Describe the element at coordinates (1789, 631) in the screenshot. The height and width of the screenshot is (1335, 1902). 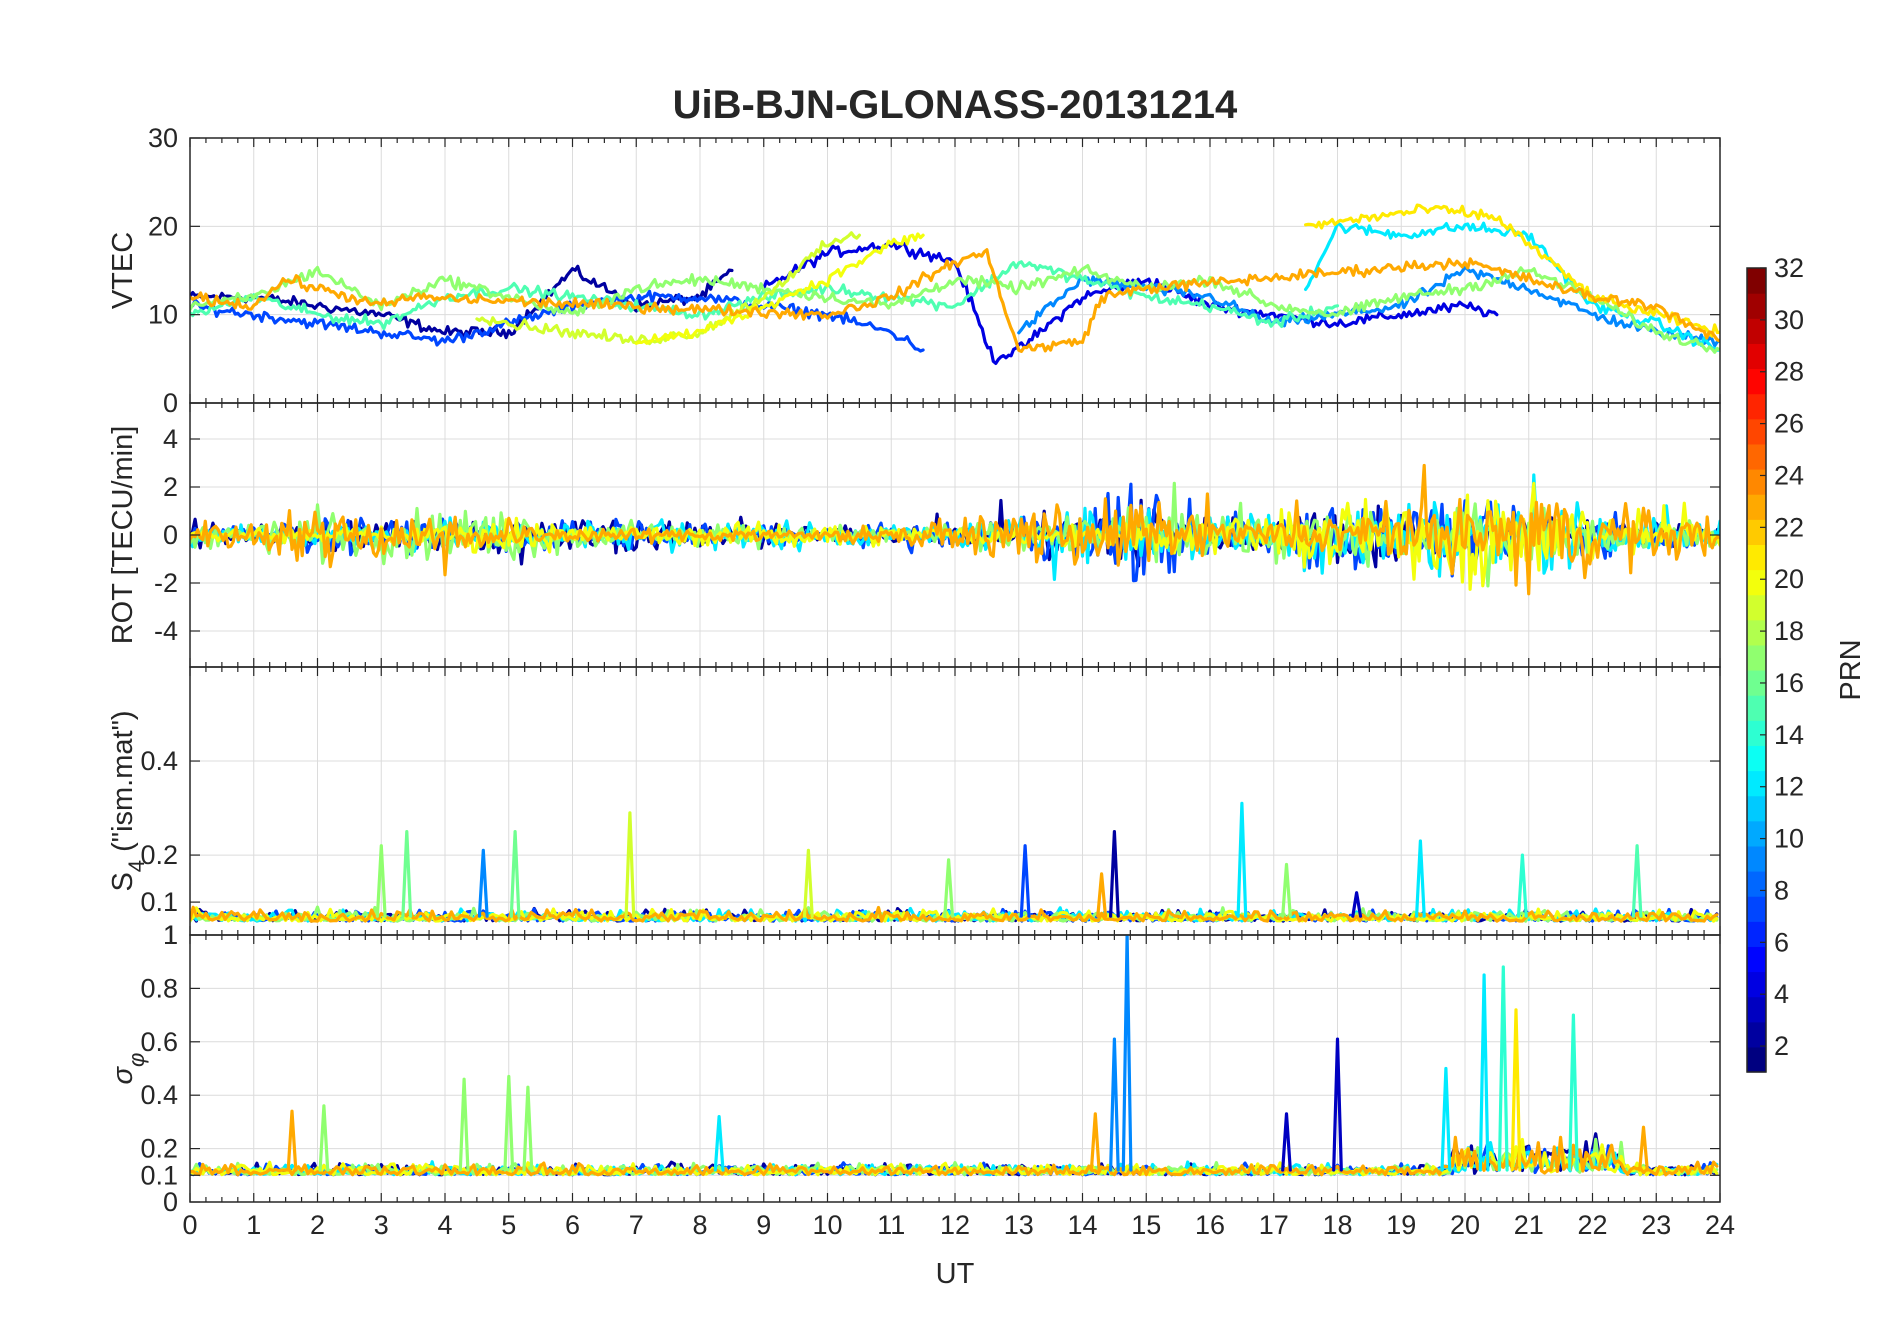
I see `colorbar-tick-label: 18` at that location.